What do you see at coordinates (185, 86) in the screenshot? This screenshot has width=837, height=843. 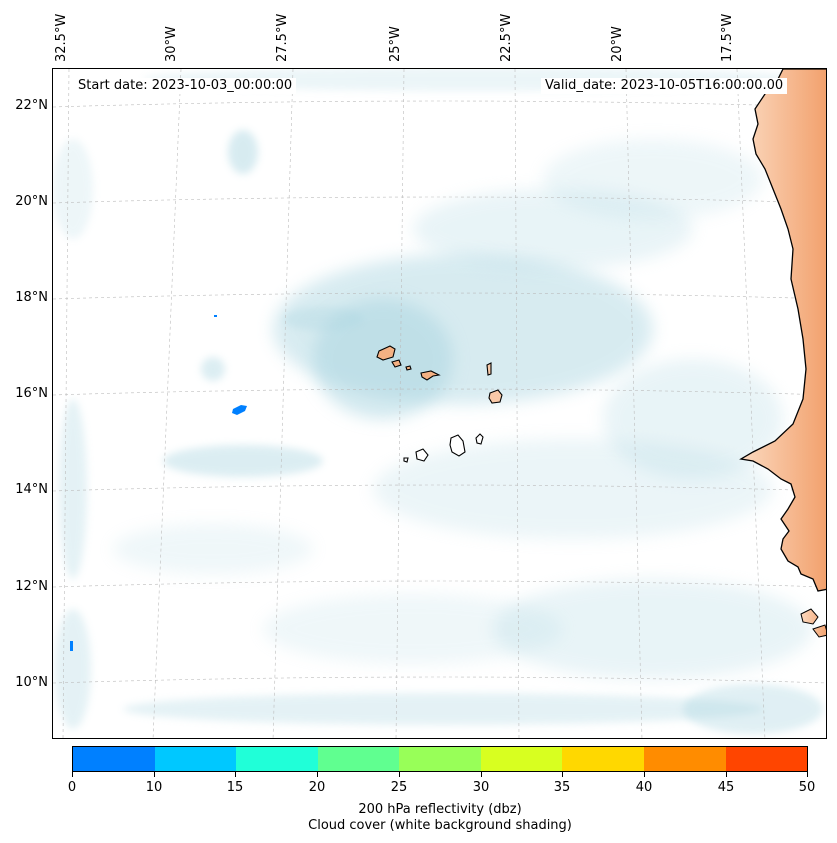 I see `start-date-label: Start date: 2023-10-03_00:00:00` at bounding box center [185, 86].